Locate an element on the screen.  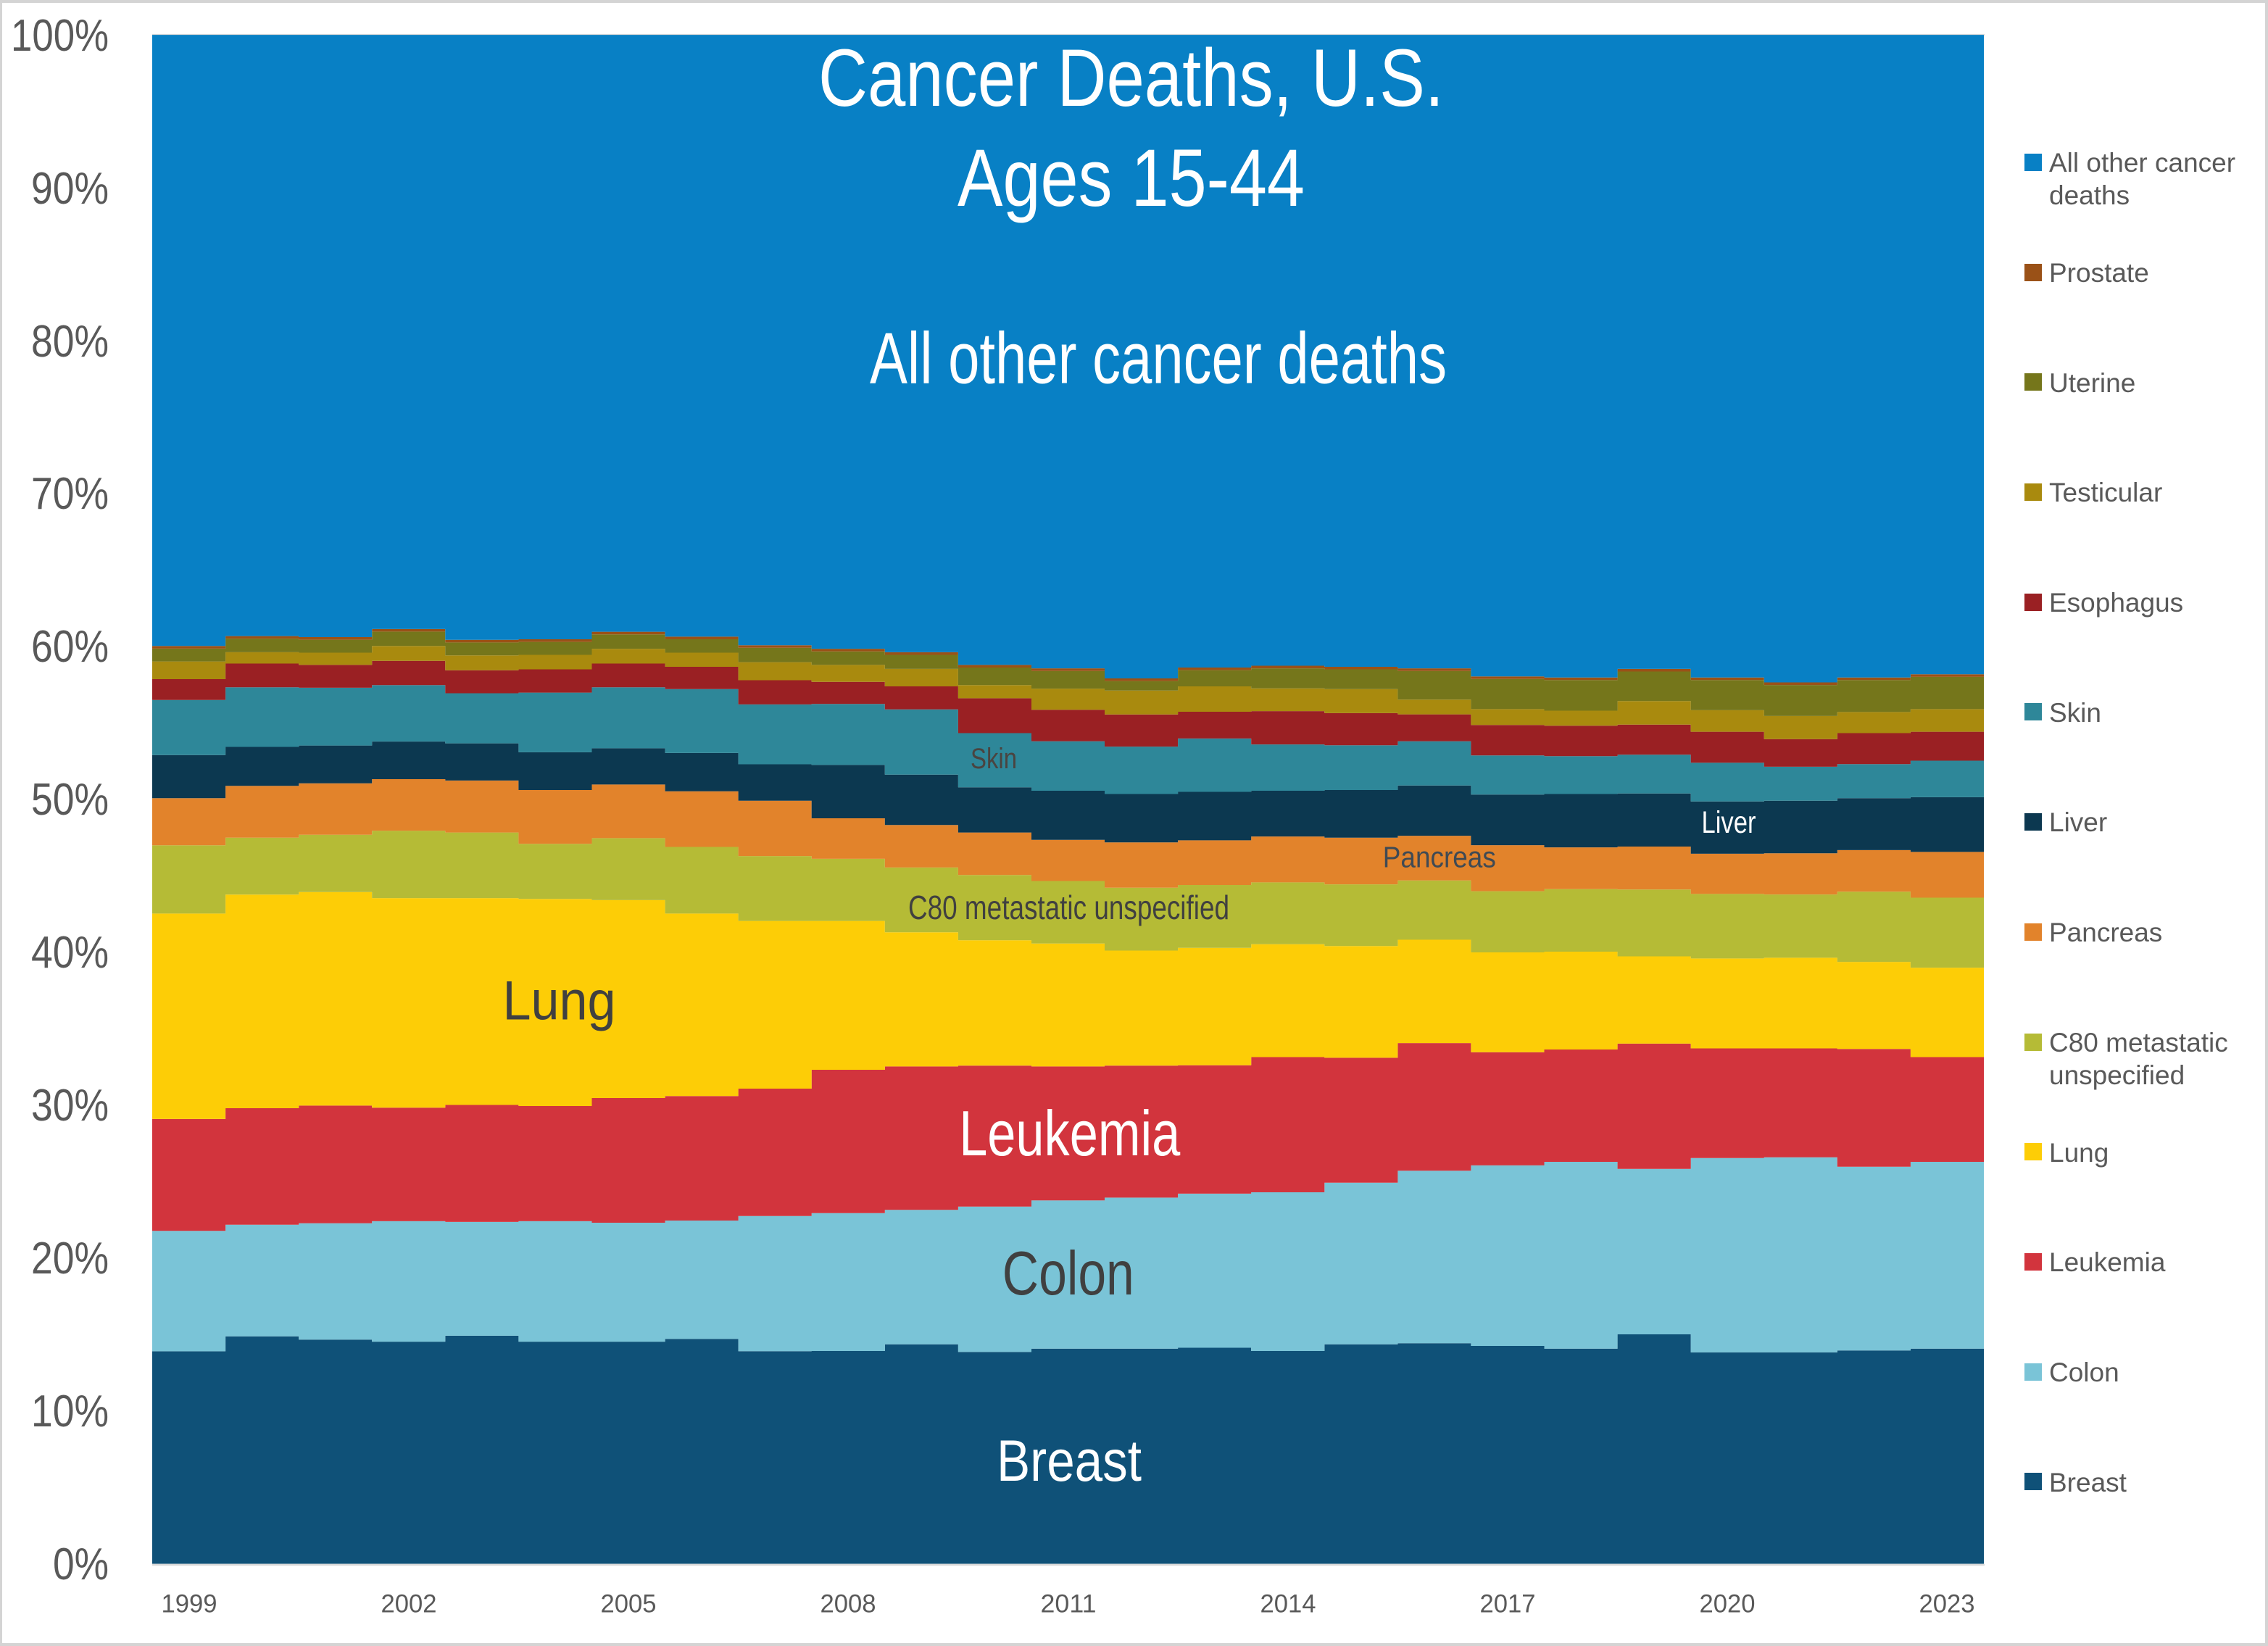
svg-text: C80 metastatic unspecified is located at coordinates (1068, 907).